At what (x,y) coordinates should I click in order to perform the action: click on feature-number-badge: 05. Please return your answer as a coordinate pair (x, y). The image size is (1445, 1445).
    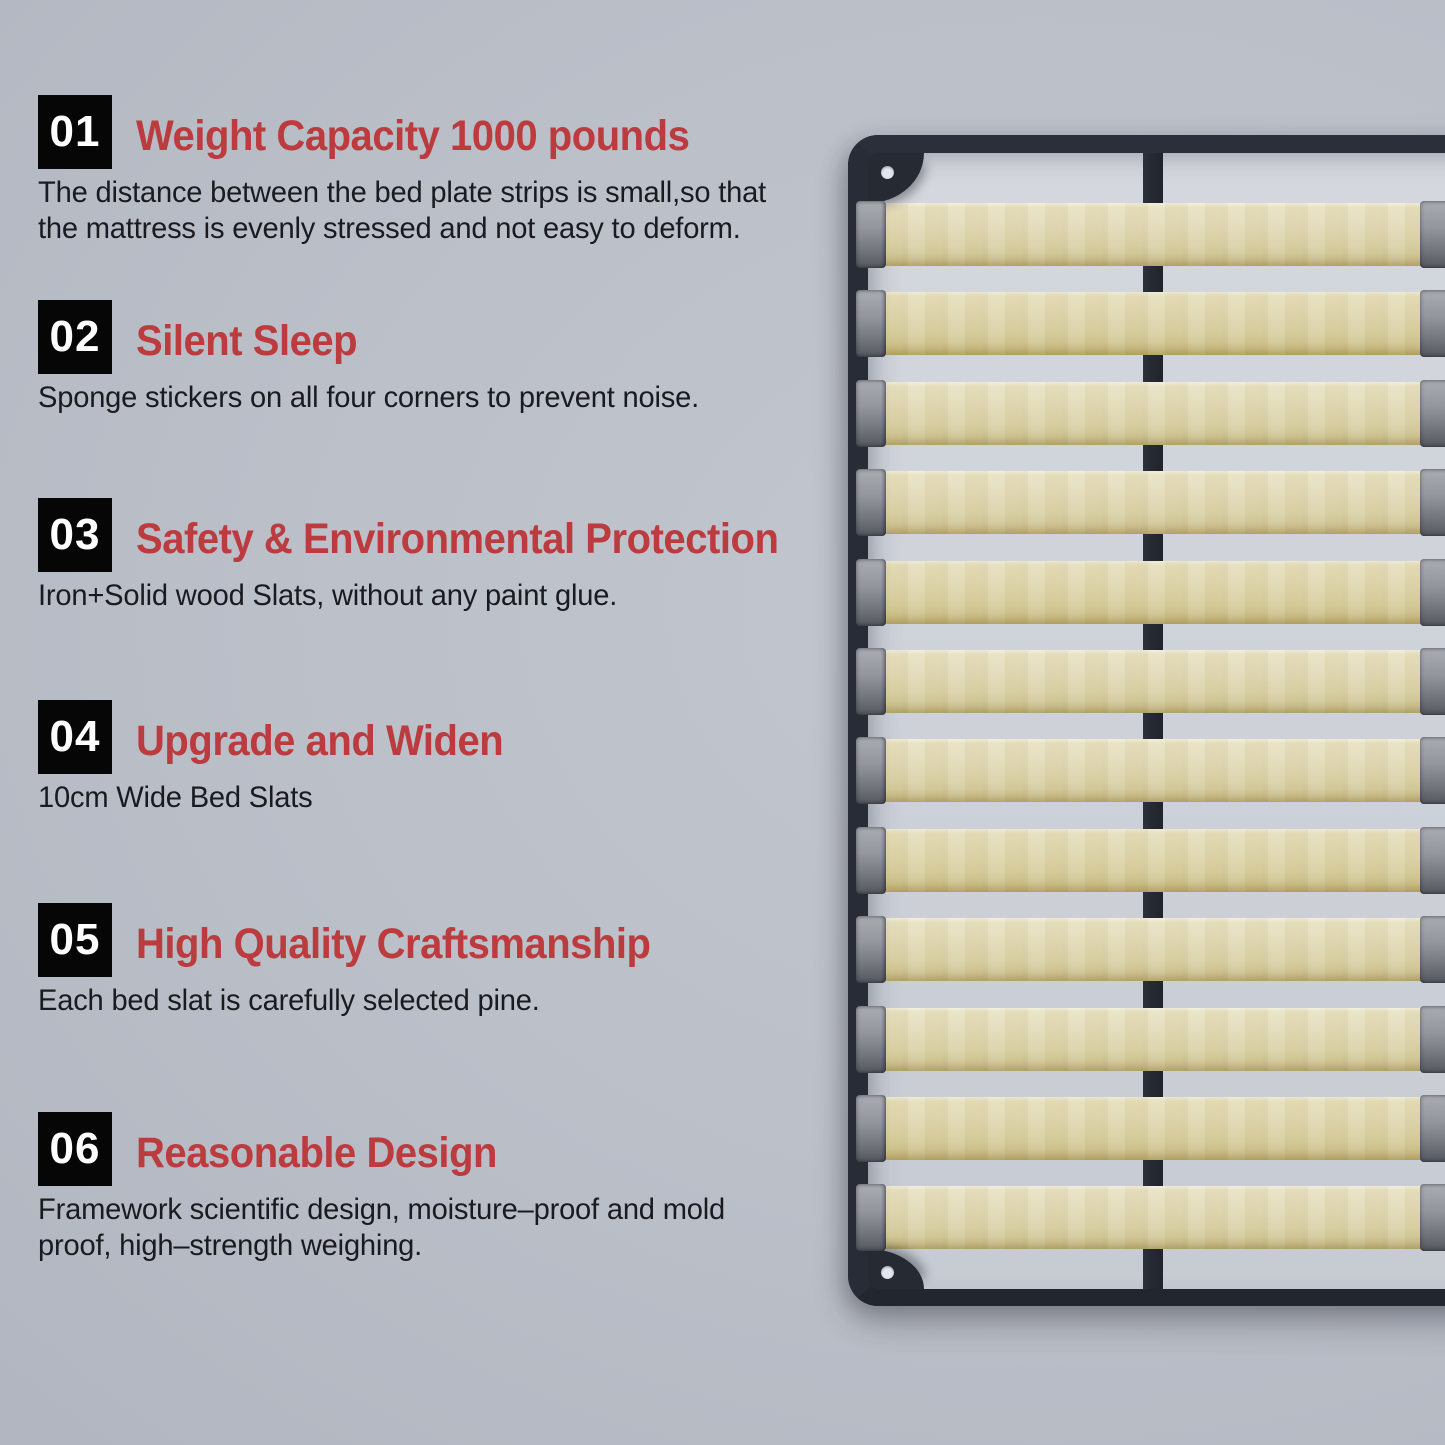
    Looking at the image, I should click on (75, 940).